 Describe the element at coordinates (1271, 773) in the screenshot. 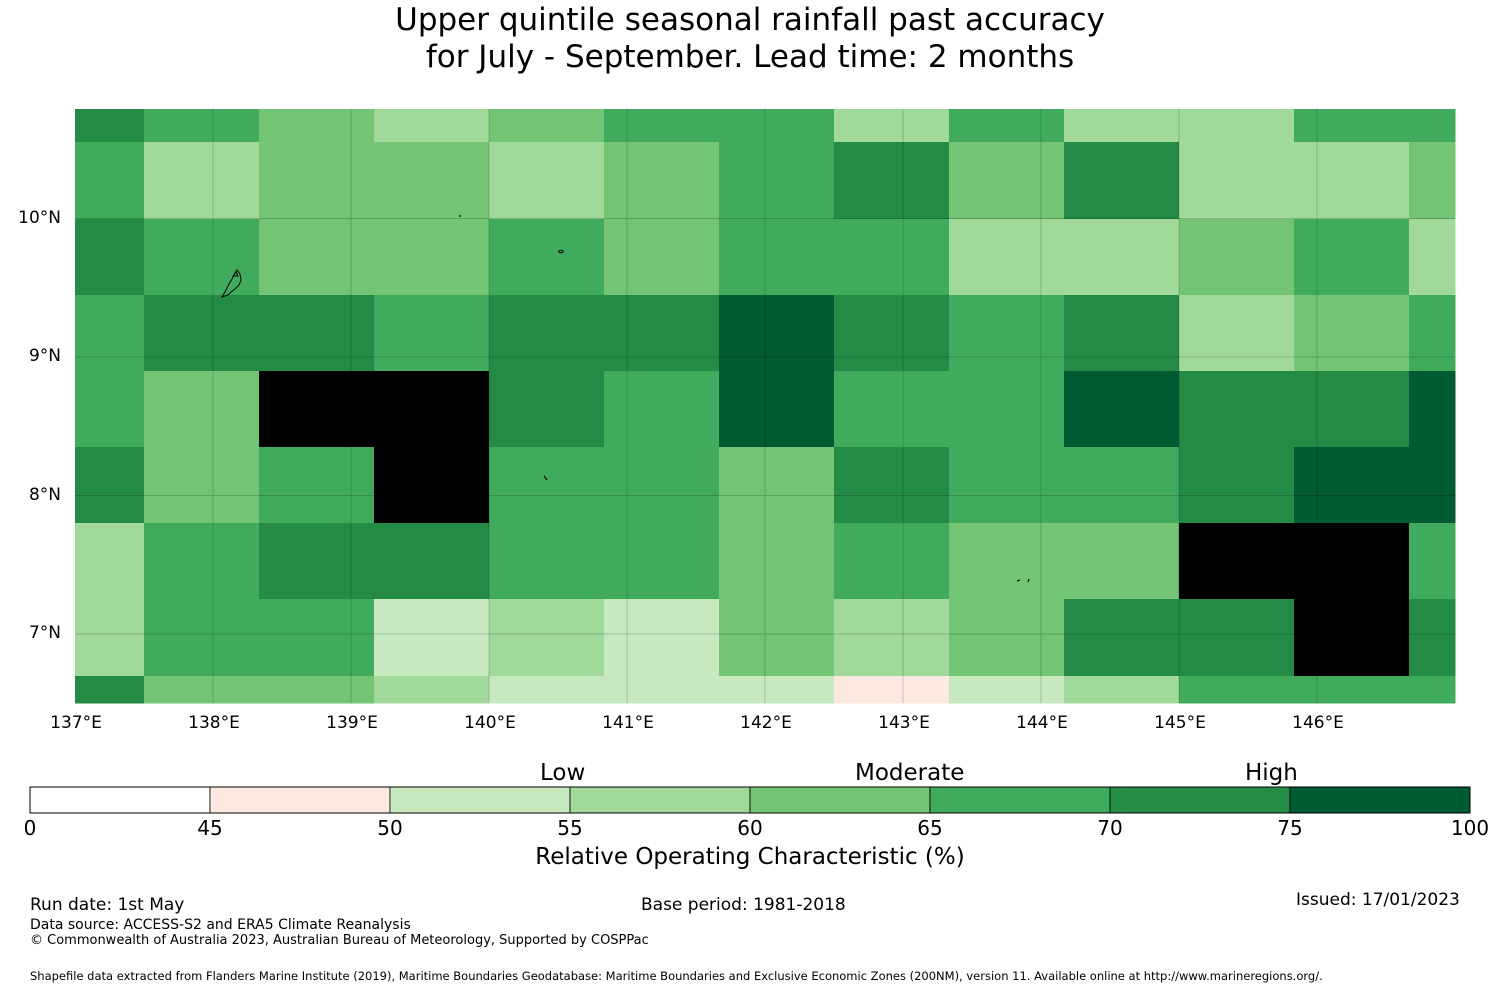

I see `colorbar-label-high: High` at that location.